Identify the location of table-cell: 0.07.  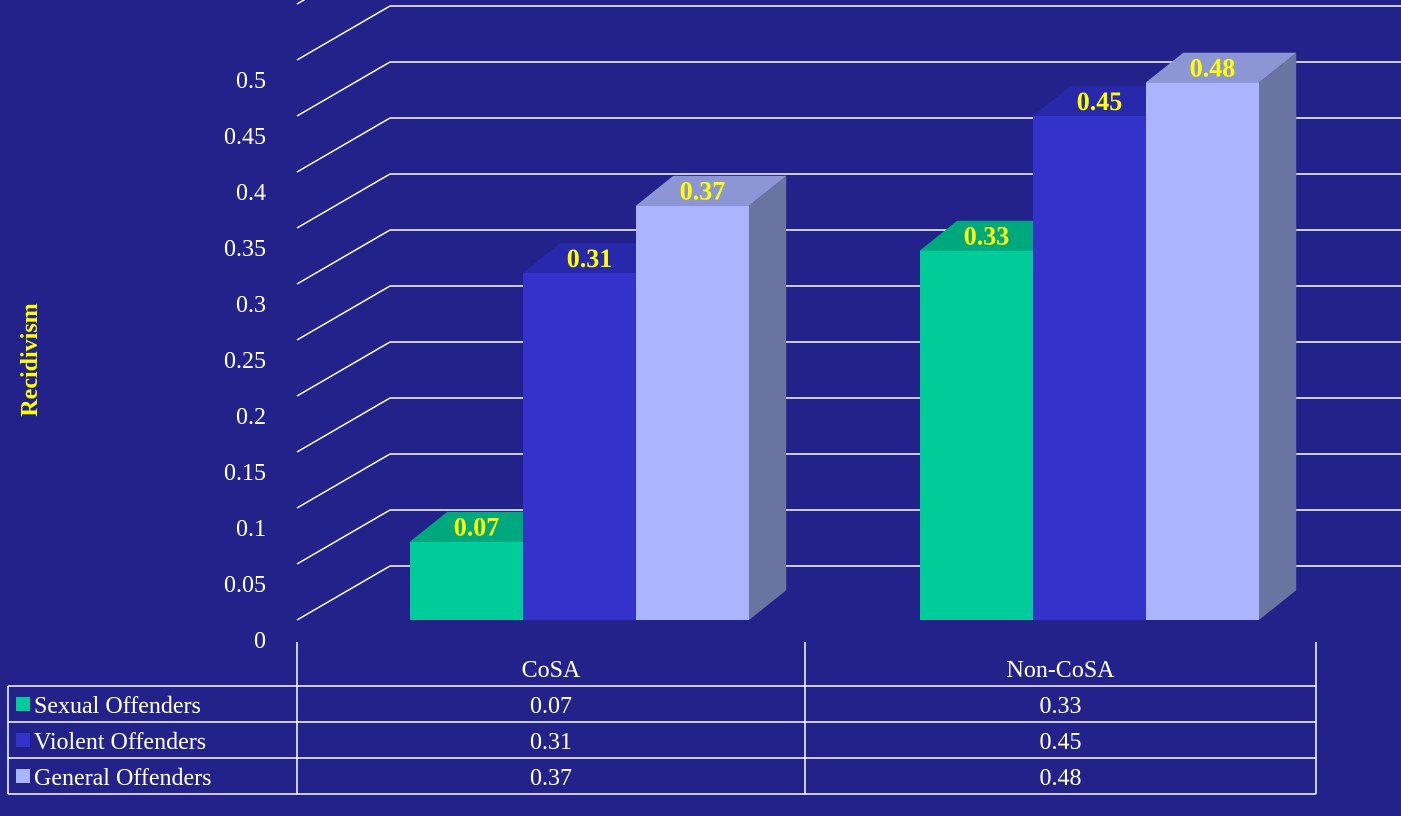
(551, 706).